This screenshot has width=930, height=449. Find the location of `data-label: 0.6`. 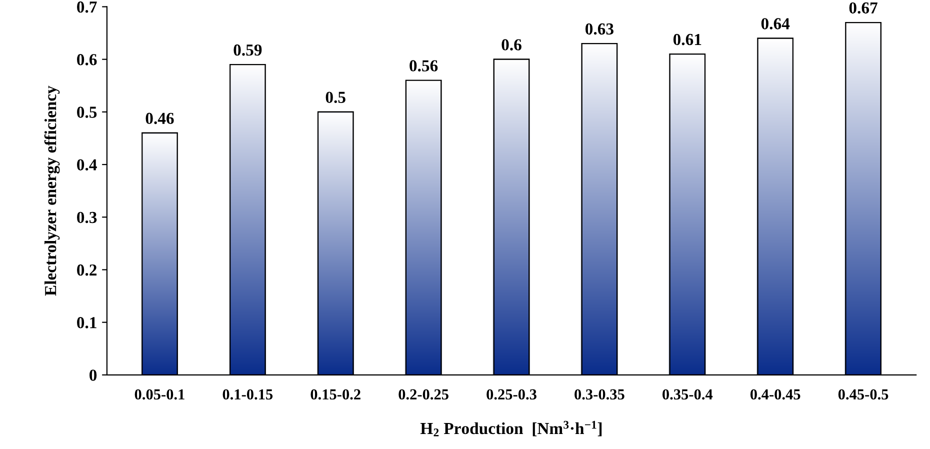

data-label: 0.6 is located at coordinates (512, 44).